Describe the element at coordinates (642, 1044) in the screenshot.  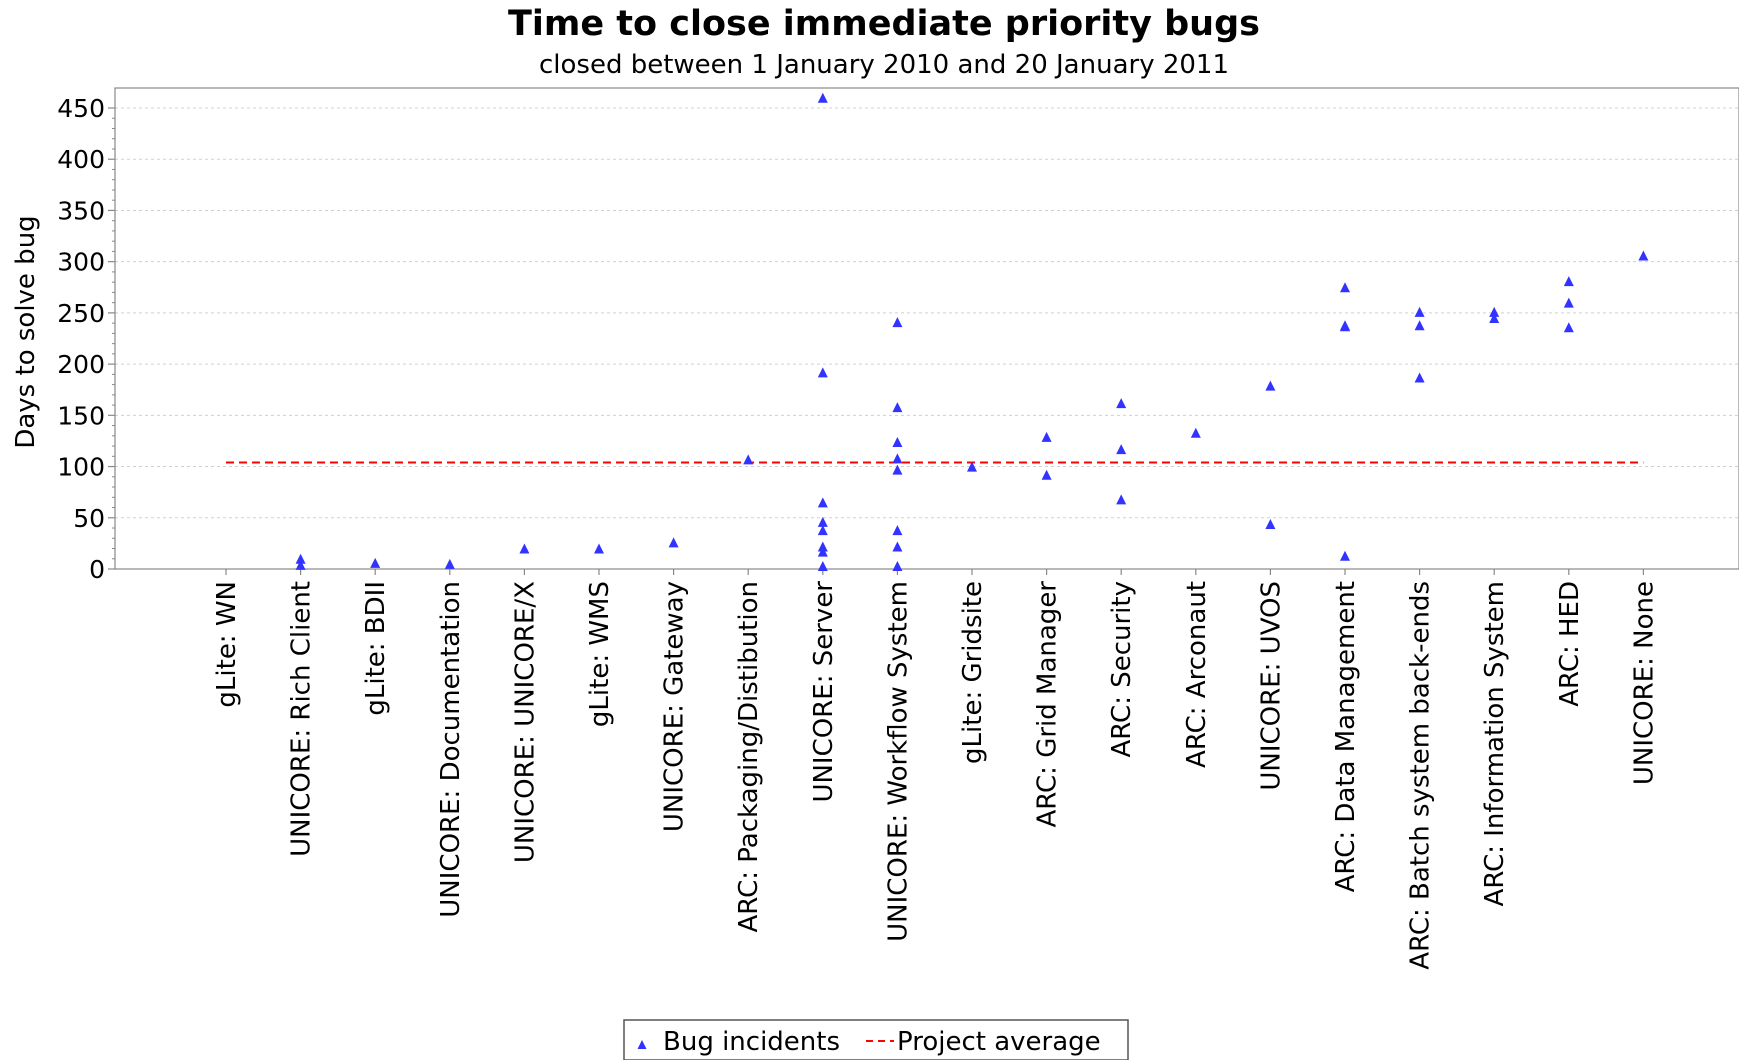
I see `legend-triangle-icon` at that location.